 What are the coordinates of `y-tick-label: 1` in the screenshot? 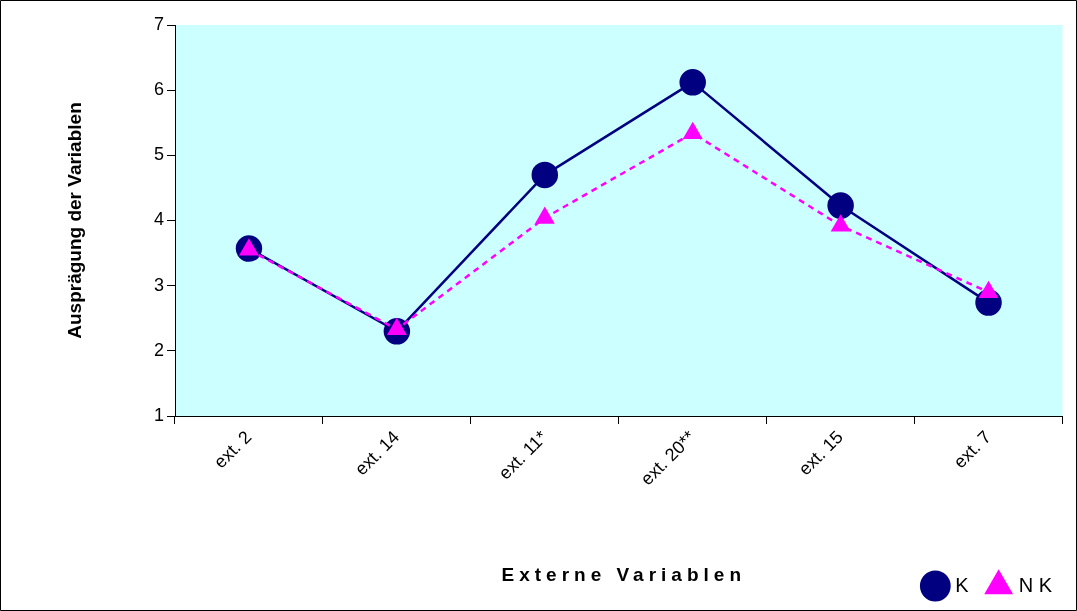 It's located at (158, 414).